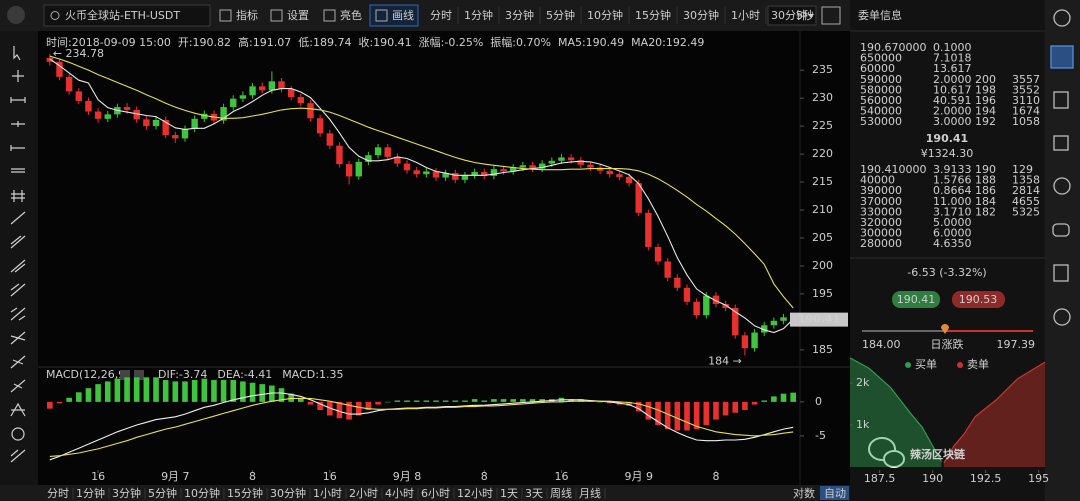 This screenshot has width=1080, height=501. What do you see at coordinates (1062, 18) in the screenshot?
I see `user-icon` at bounding box center [1062, 18].